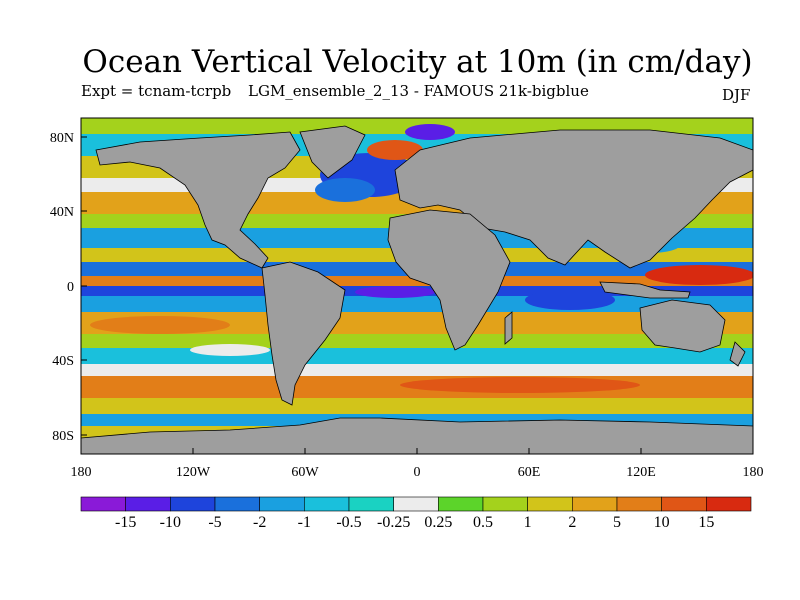 The height and width of the screenshot is (600, 800). What do you see at coordinates (259, 522) in the screenshot?
I see `colorbar-label: -2` at bounding box center [259, 522].